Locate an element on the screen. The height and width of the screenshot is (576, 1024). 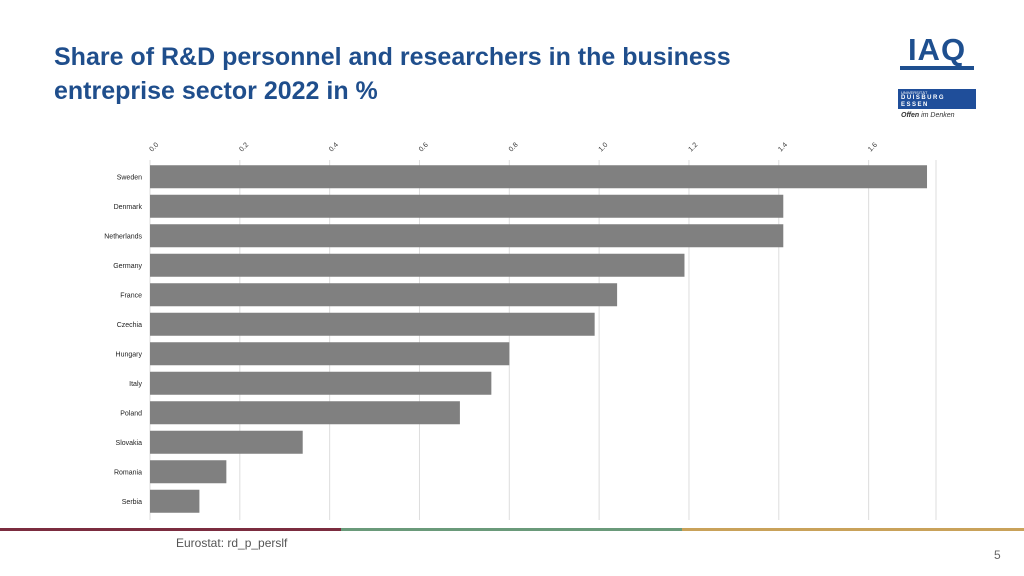
x-tick-label: 1.6 is located at coordinates (873, 148).